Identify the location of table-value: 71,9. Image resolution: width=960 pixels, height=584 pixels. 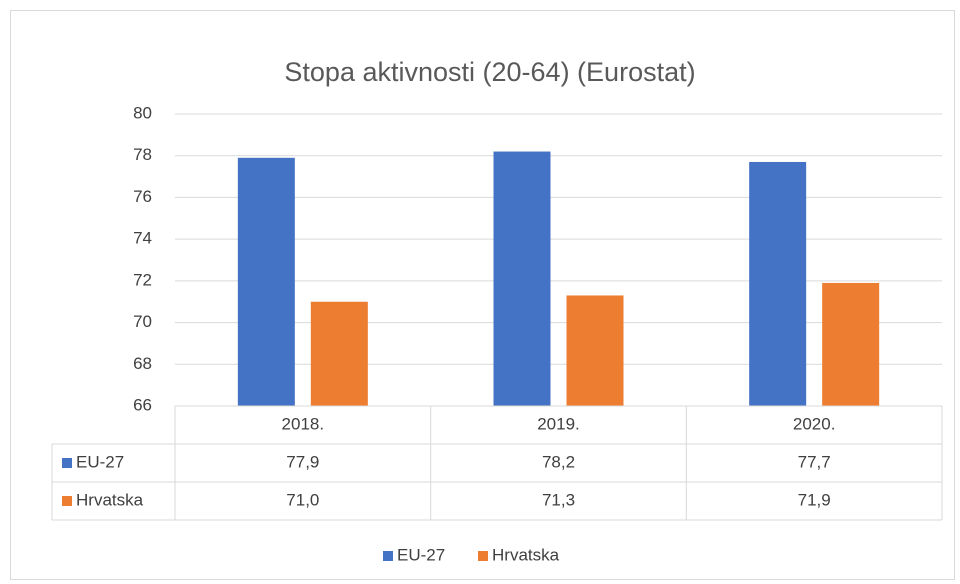
(814, 499).